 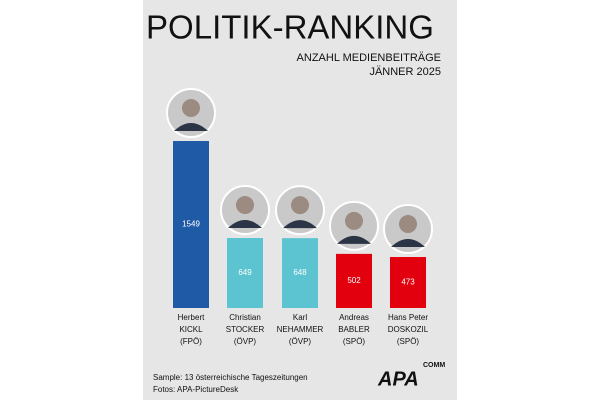 What do you see at coordinates (191, 341) in the screenshot?
I see `x-tick-label: (FPÖ)` at bounding box center [191, 341].